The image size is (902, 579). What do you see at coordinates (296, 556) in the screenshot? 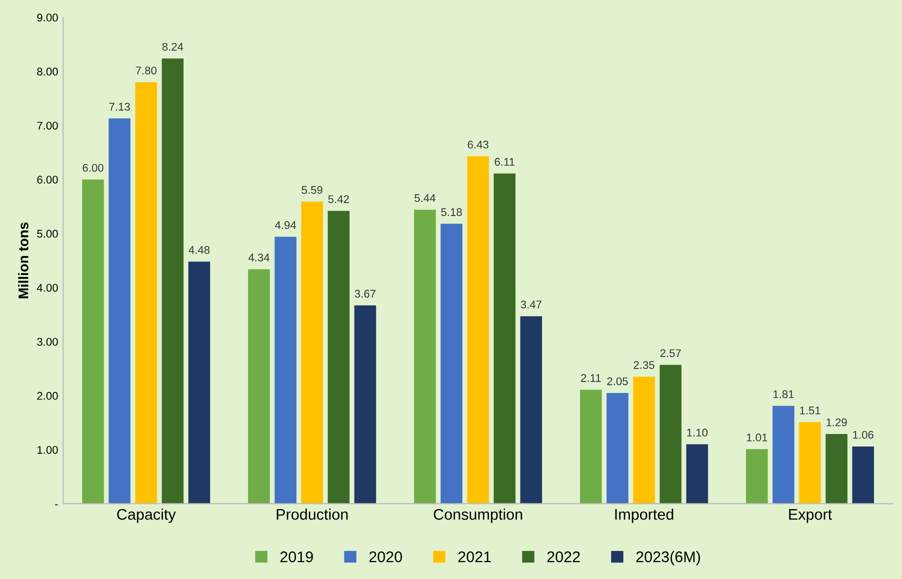
I see `legend-label: 2019` at bounding box center [296, 556].